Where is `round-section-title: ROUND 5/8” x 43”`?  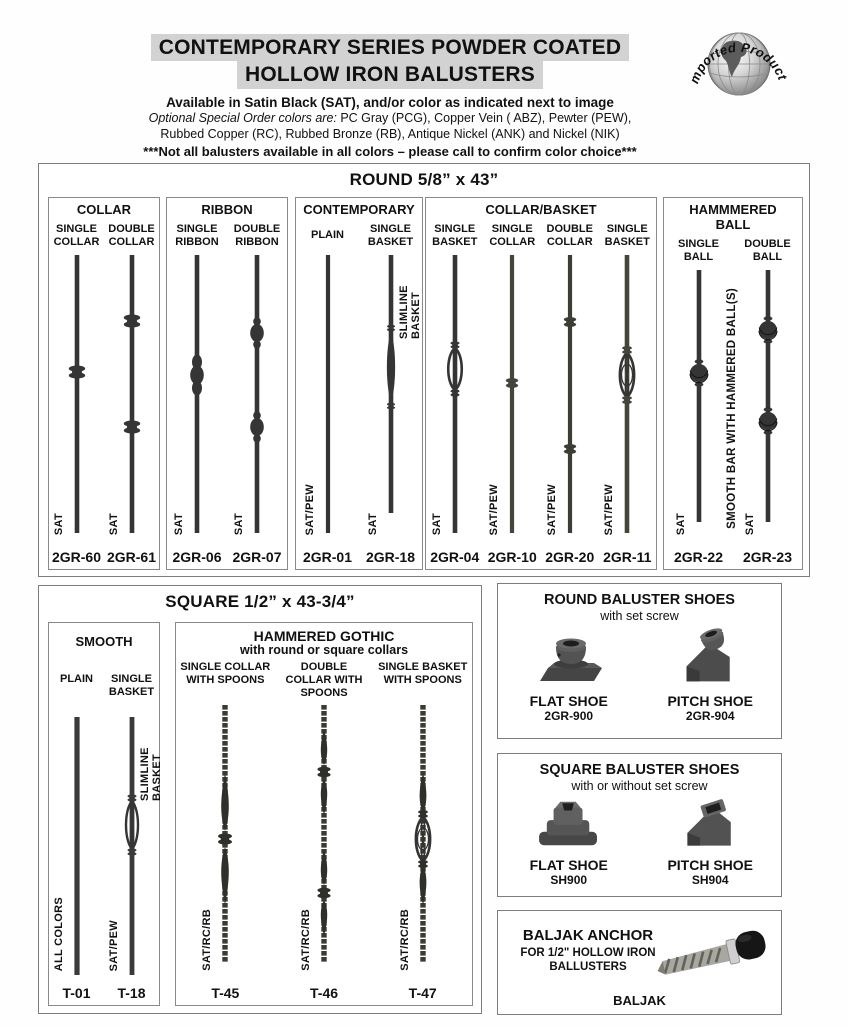 round-section-title: ROUND 5/8” x 43” is located at coordinates (424, 179).